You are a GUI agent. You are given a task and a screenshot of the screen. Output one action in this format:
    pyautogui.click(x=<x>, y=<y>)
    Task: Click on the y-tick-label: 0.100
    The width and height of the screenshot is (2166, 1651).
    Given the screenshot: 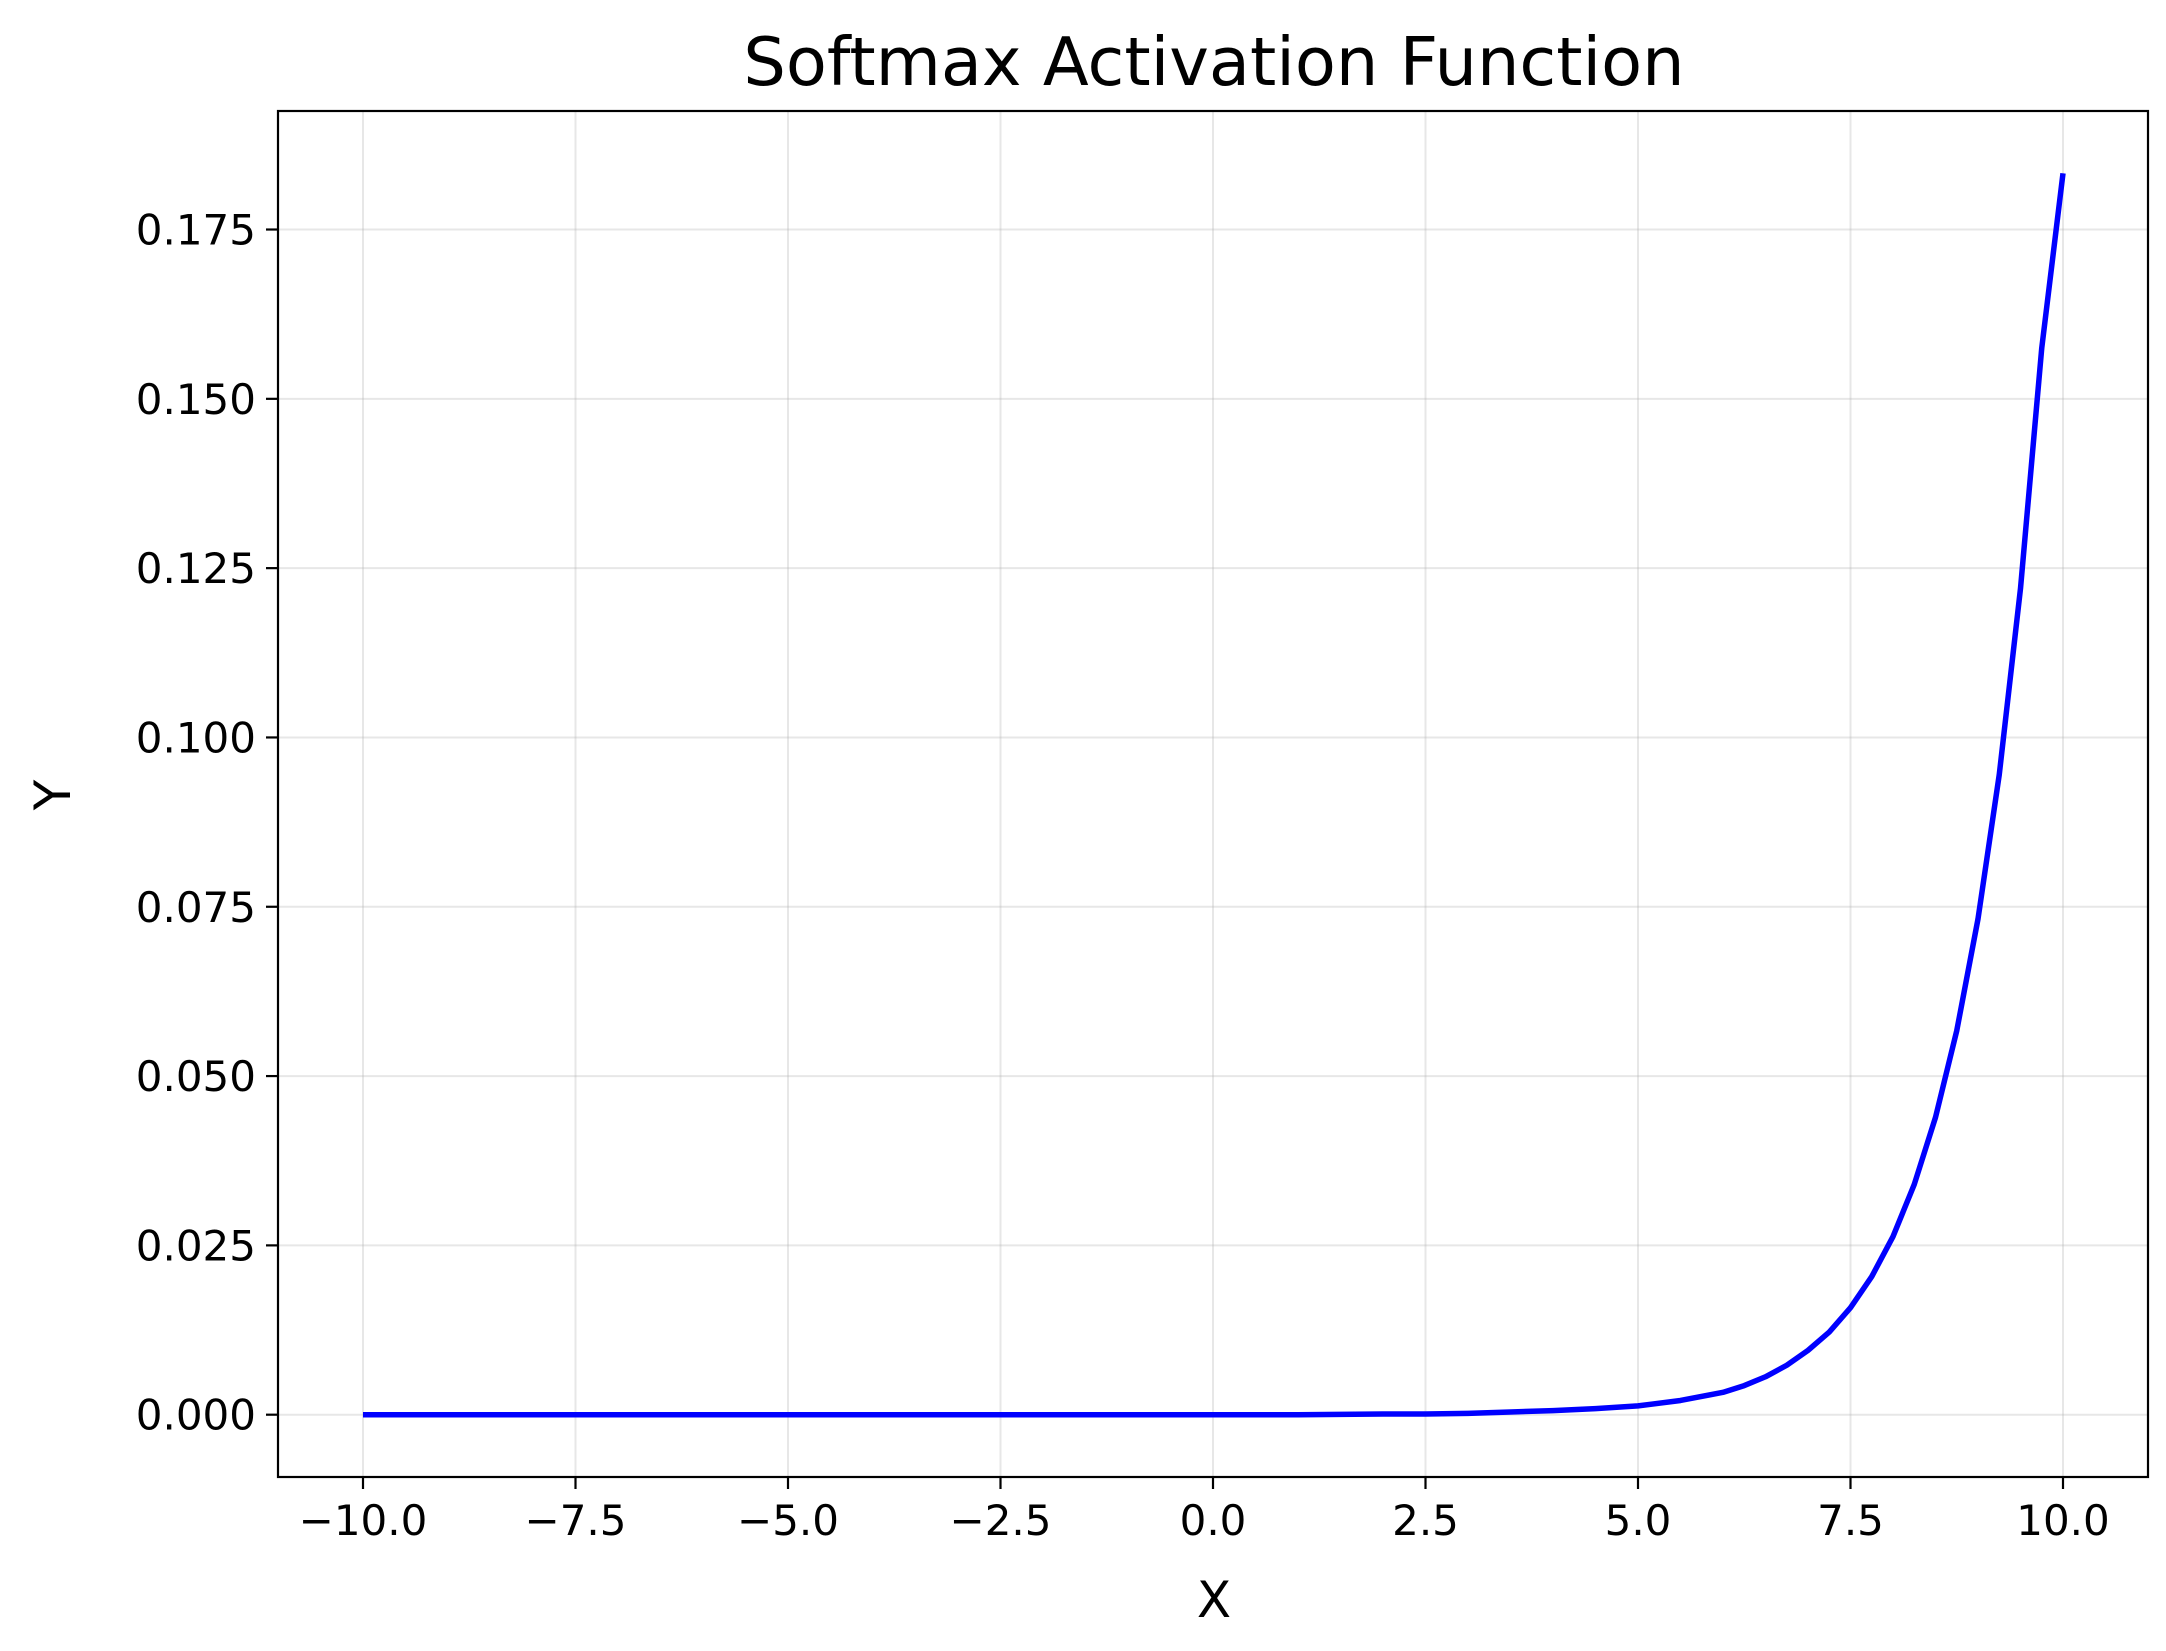 What is the action you would take?
    pyautogui.click(x=196, y=737)
    